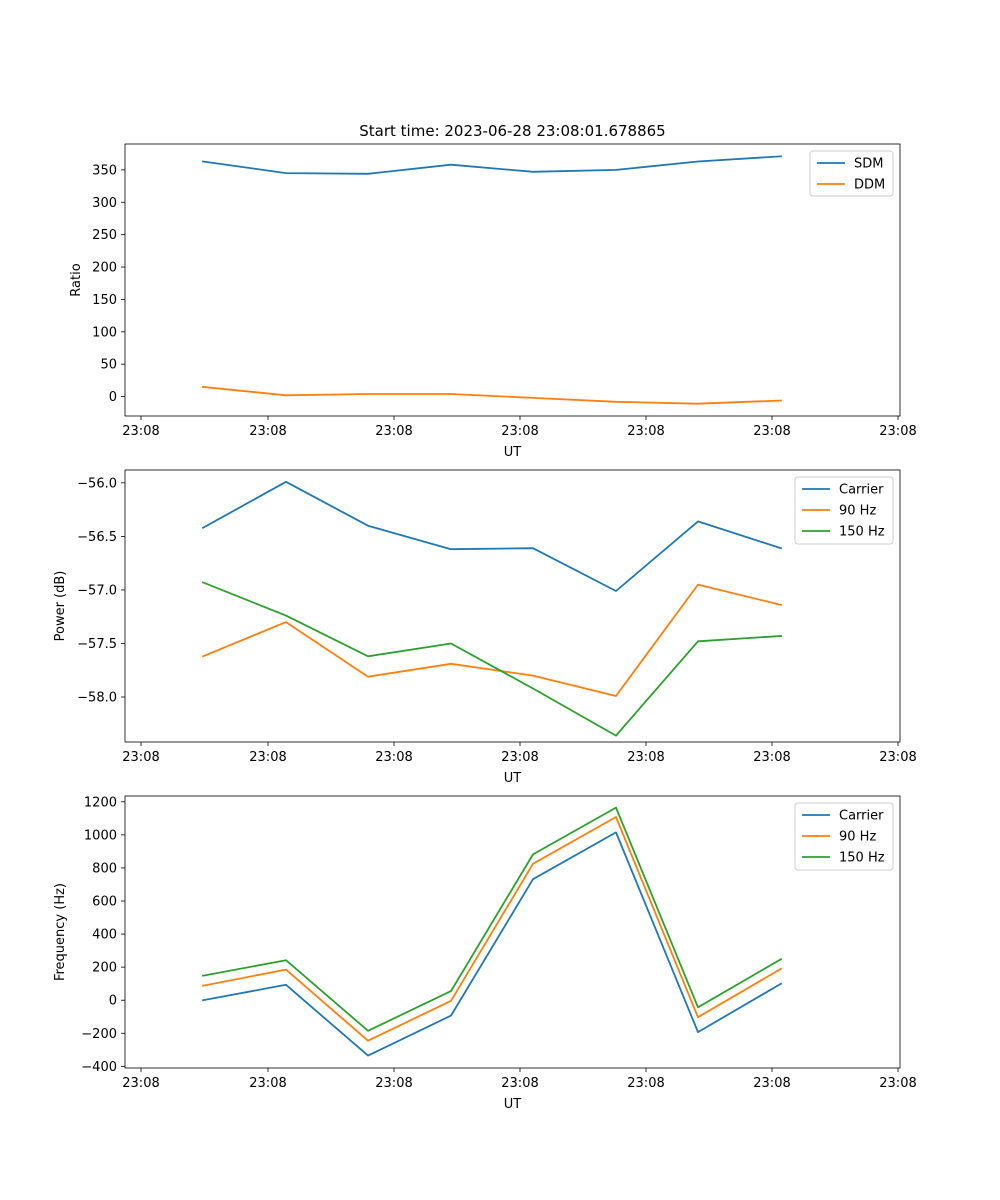 The height and width of the screenshot is (1200, 1000). What do you see at coordinates (97, 644) in the screenshot?
I see `y-tick-label: −57.5` at bounding box center [97, 644].